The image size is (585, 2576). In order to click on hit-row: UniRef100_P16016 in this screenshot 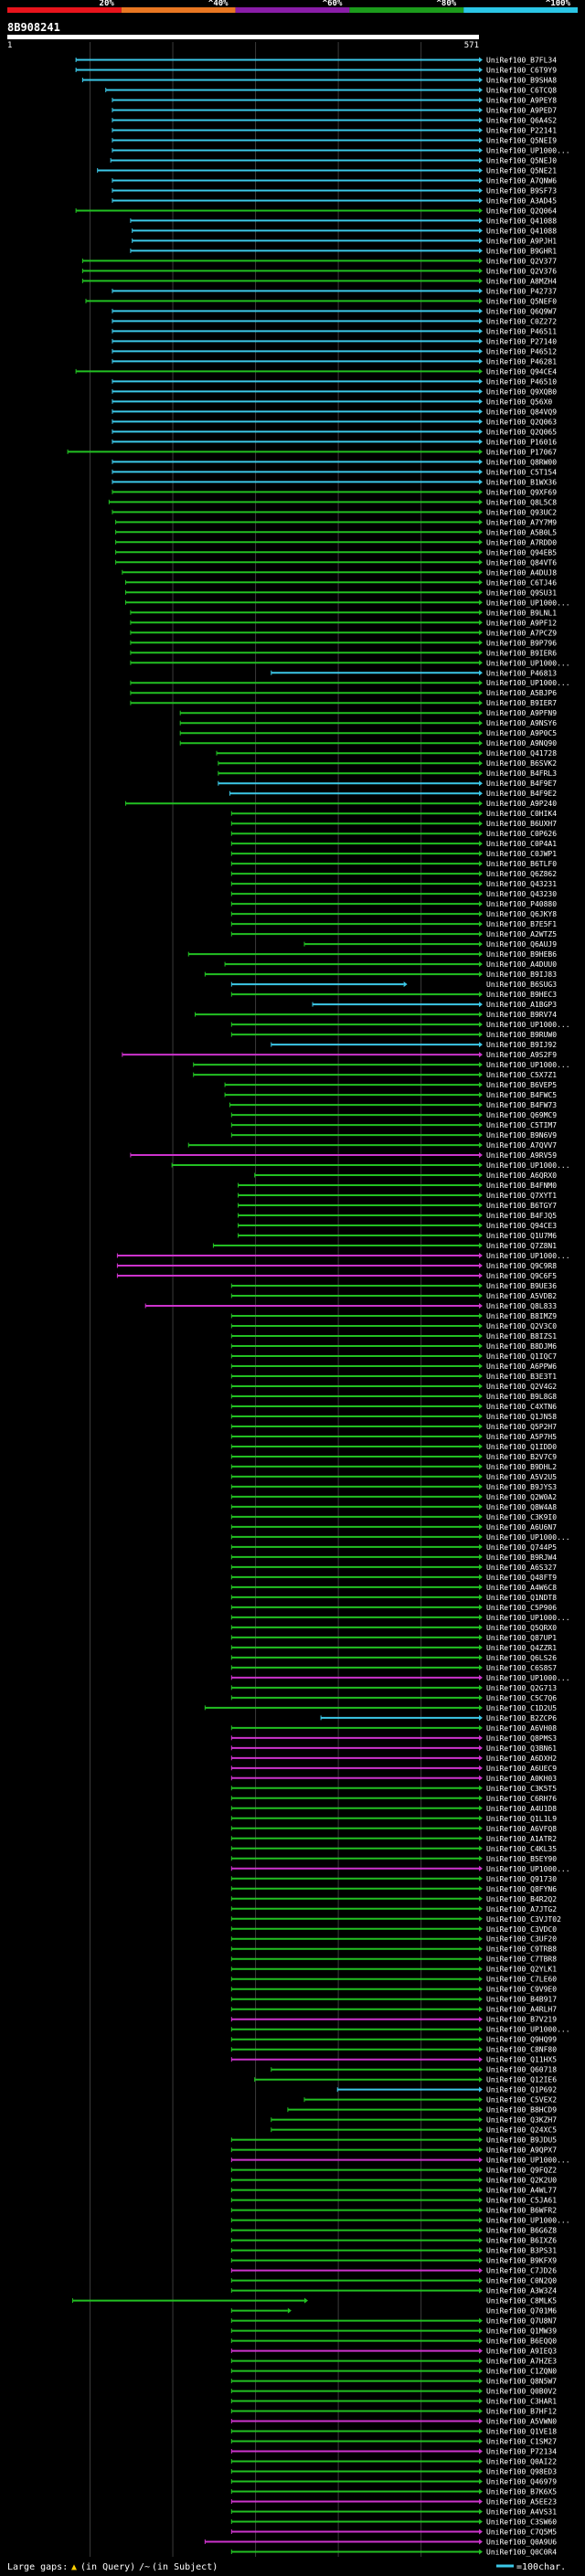, I will do `click(335, 442)`.